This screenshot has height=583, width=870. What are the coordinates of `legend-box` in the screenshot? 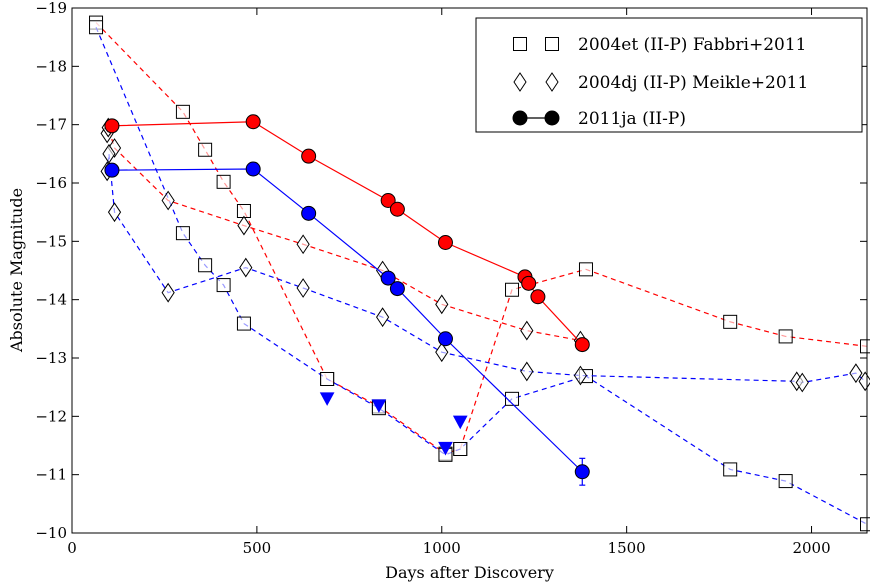 It's located at (669, 75).